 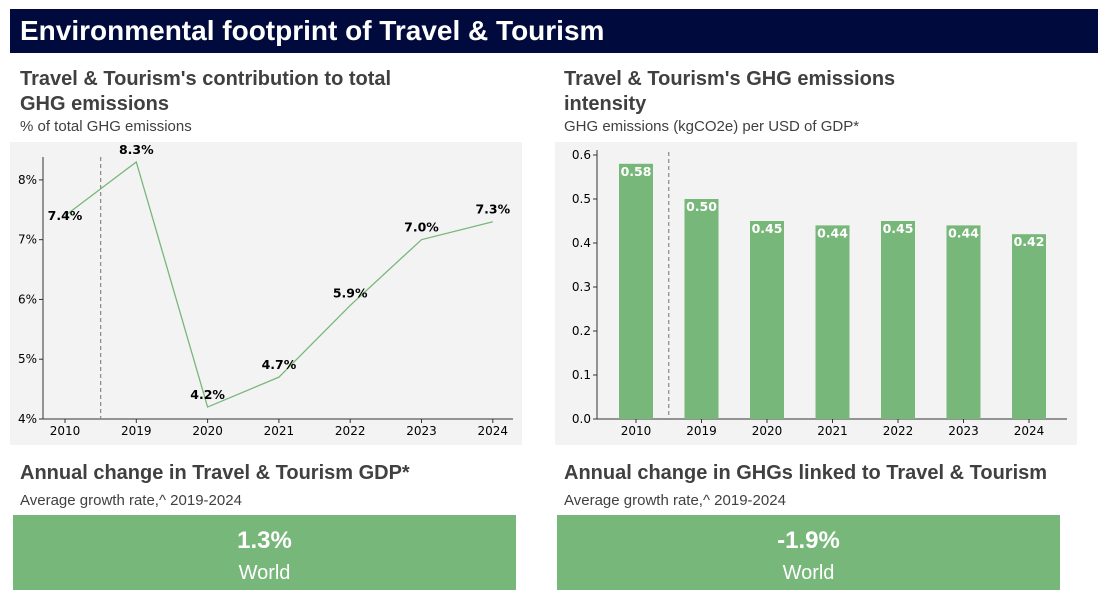 I want to click on data-label: 7.3%, so click(x=492, y=209).